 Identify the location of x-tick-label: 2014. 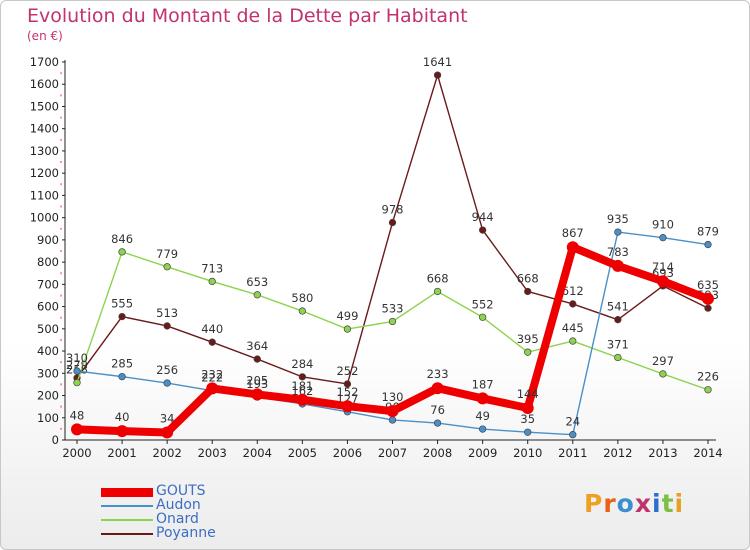
(707, 453).